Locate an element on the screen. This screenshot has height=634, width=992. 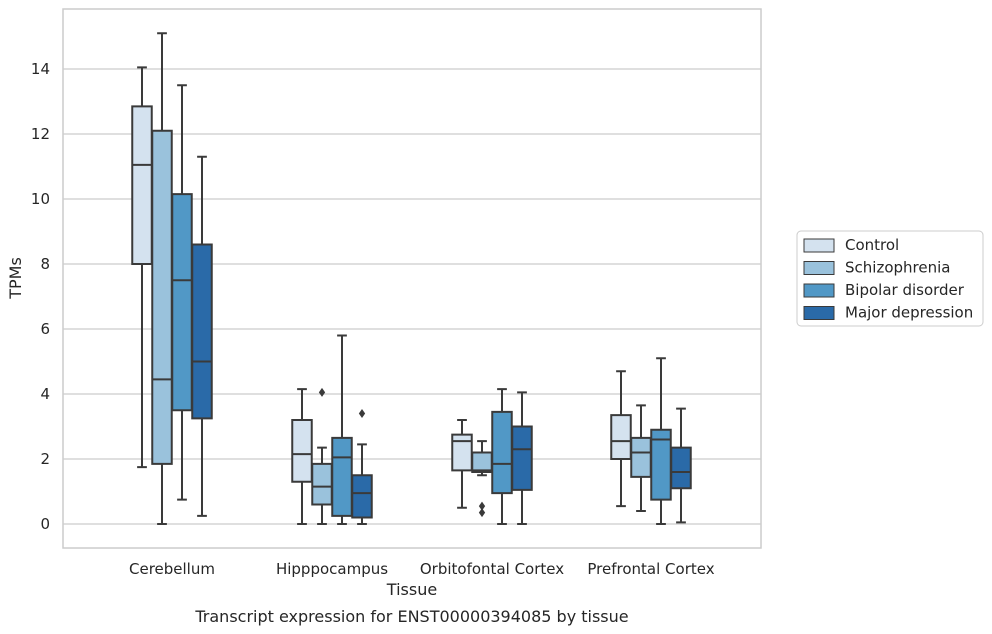
legend-frame is located at coordinates (890, 278).